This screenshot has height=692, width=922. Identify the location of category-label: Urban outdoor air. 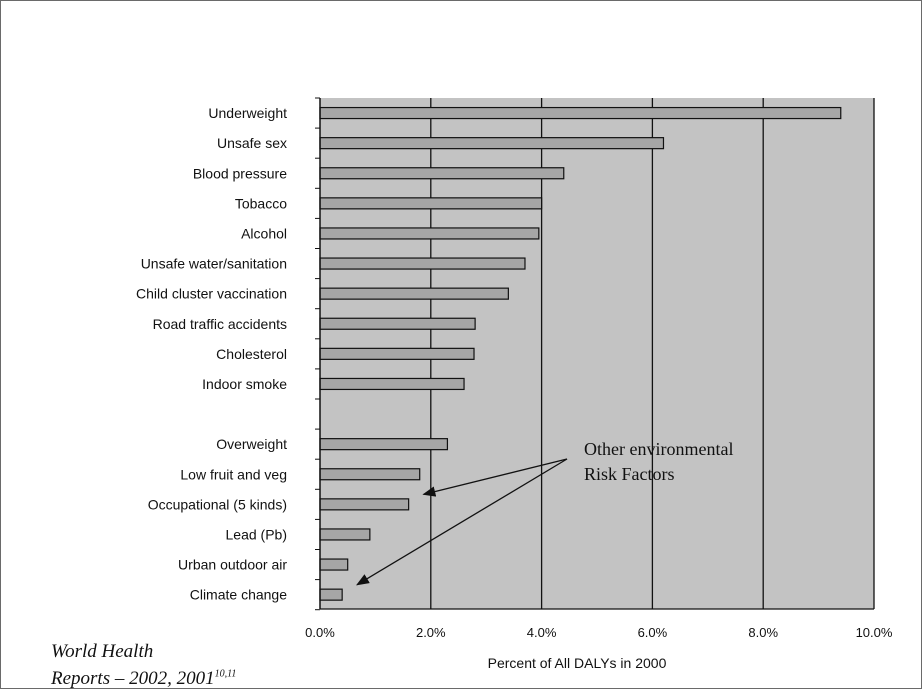
(232, 565).